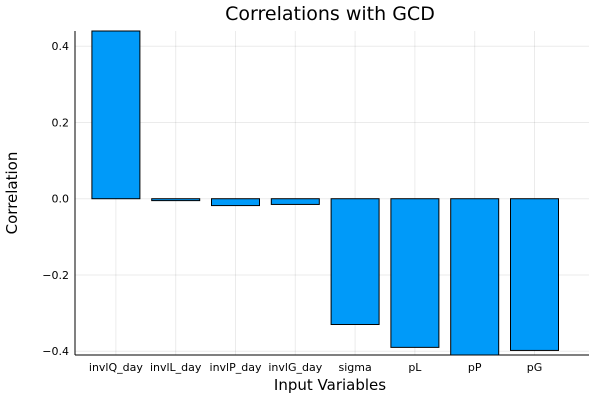 This screenshot has width=600, height=400. Describe the element at coordinates (535, 367) in the screenshot. I see `x-tick-label: pG` at that location.